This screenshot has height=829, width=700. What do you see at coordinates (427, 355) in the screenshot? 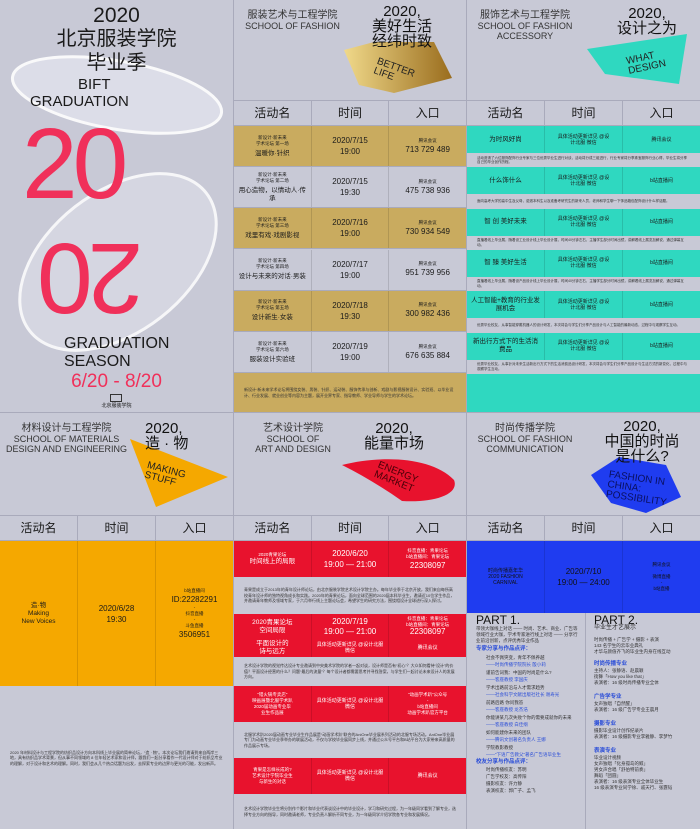
I see `meeting-id: 676 635 884` at bounding box center [427, 355].